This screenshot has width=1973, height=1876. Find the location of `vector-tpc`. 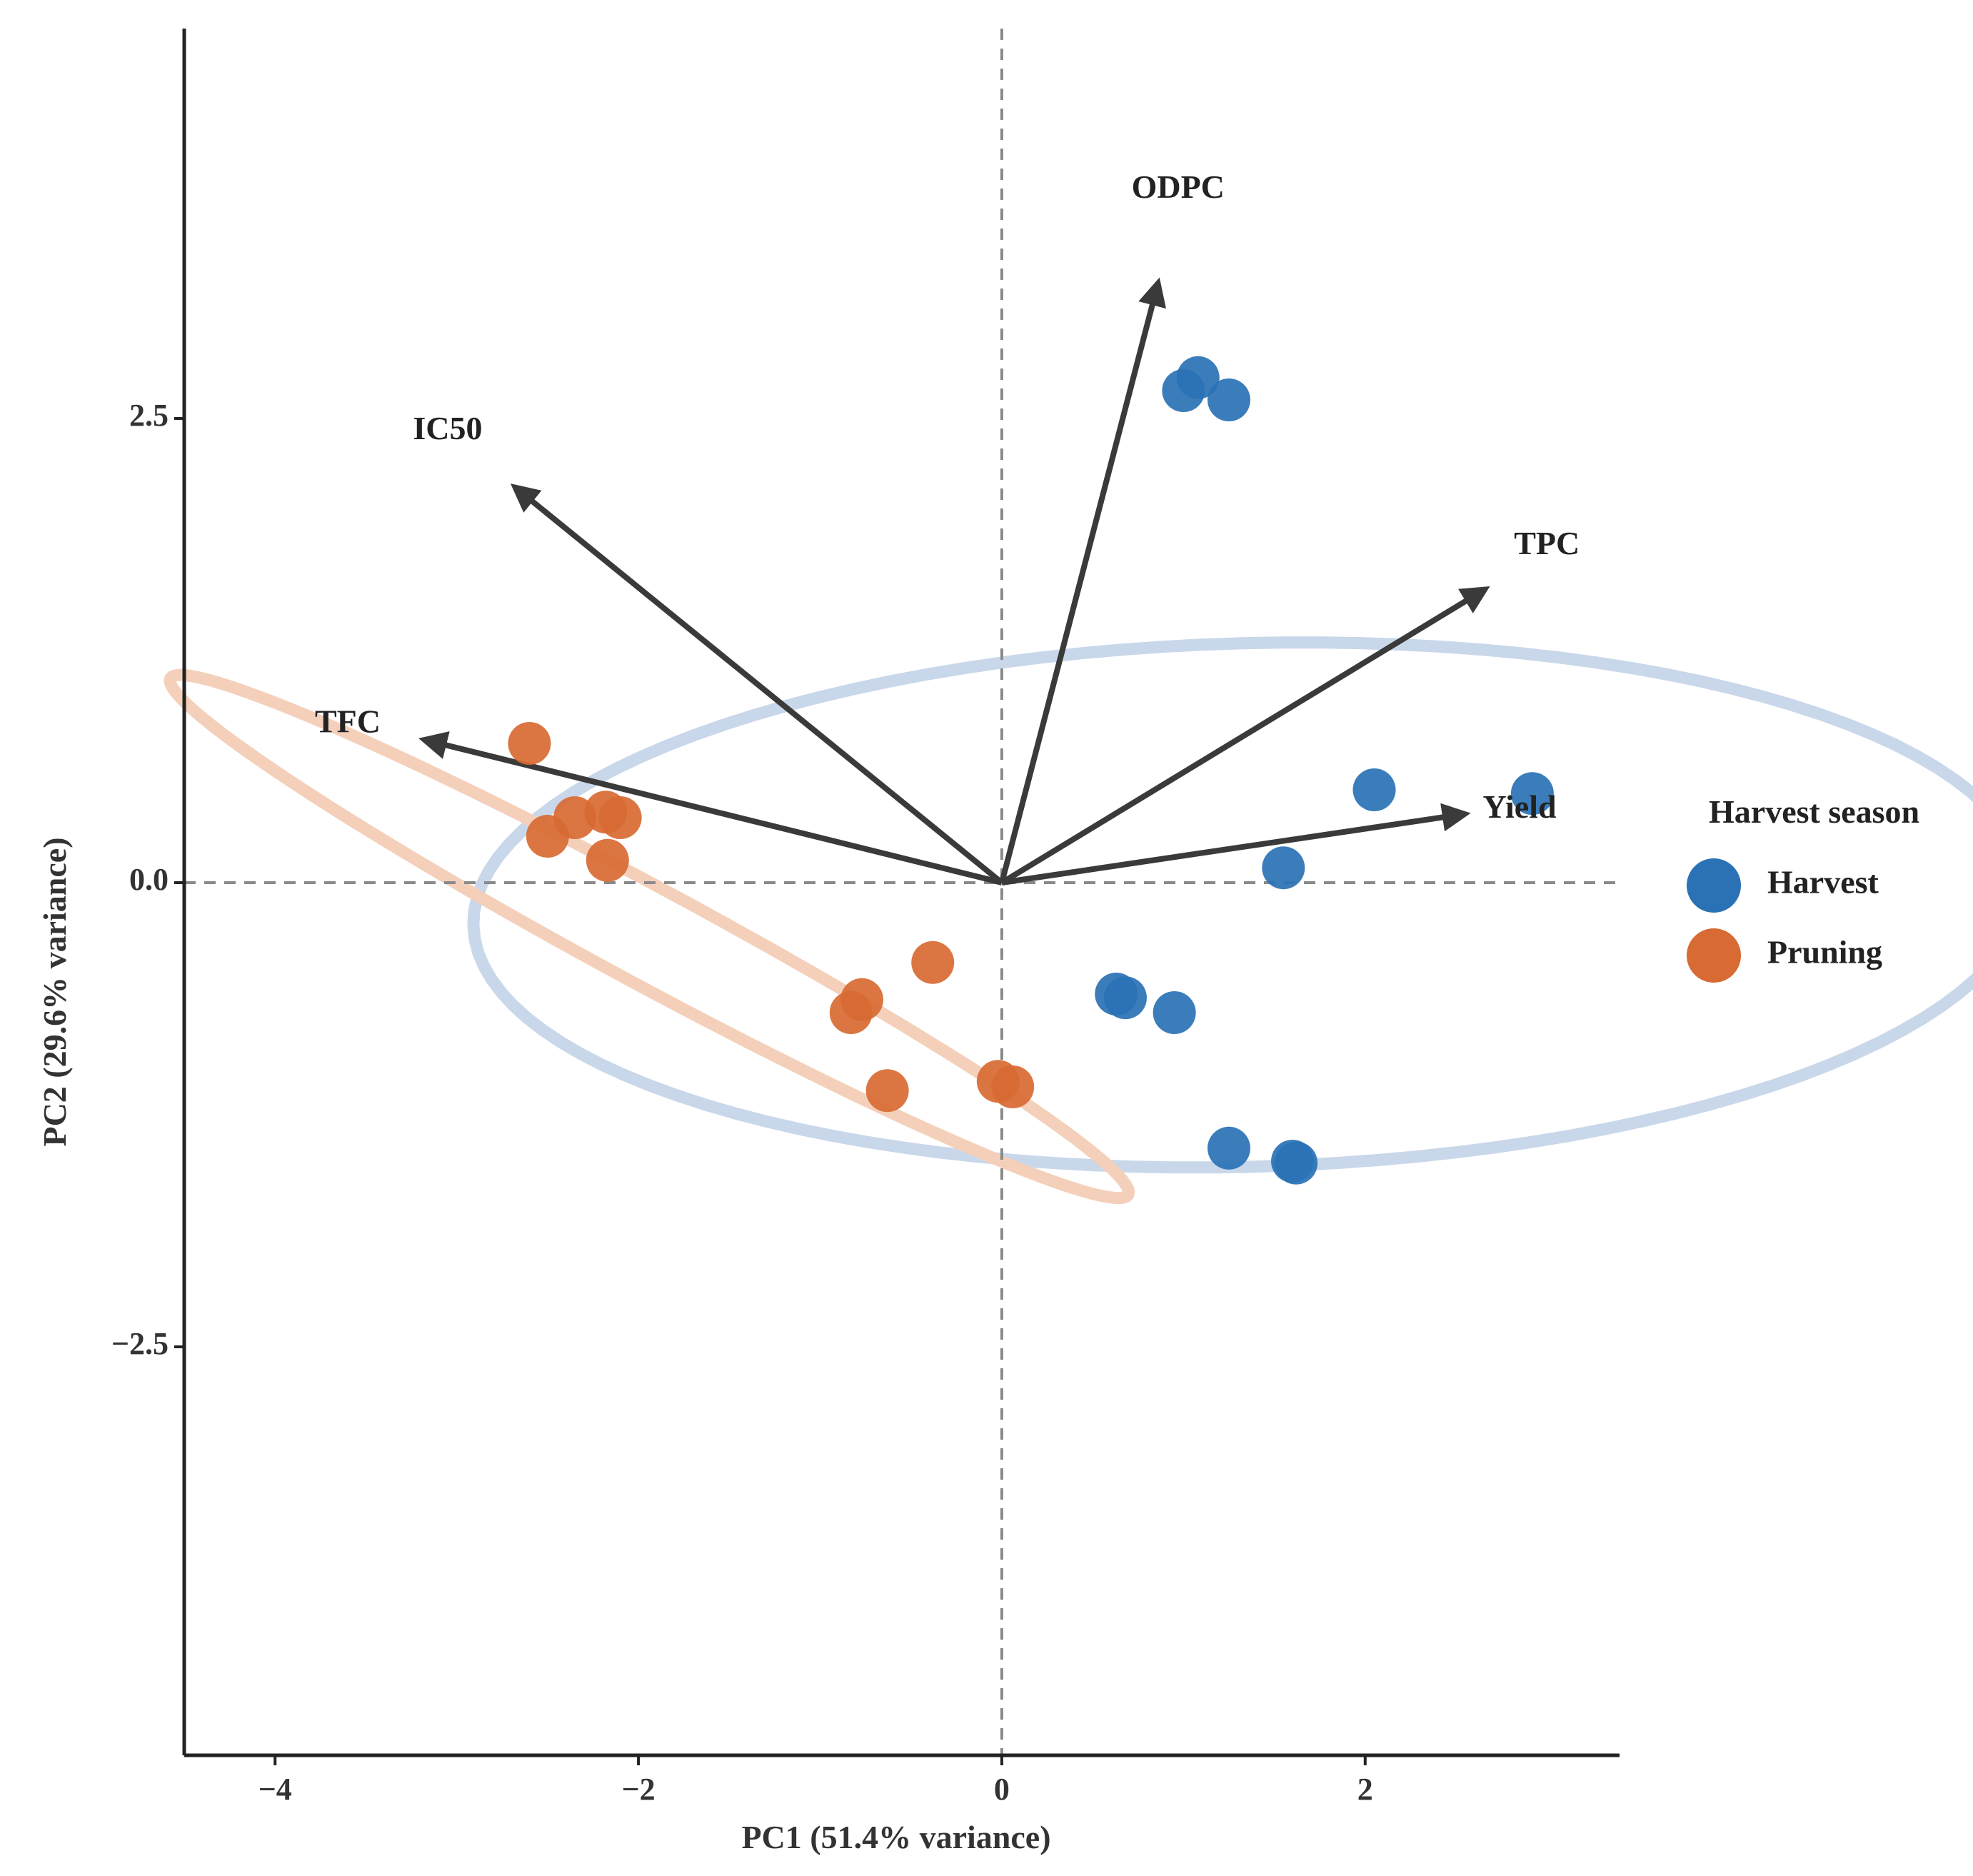

vector-tpc is located at coordinates (1245, 736).